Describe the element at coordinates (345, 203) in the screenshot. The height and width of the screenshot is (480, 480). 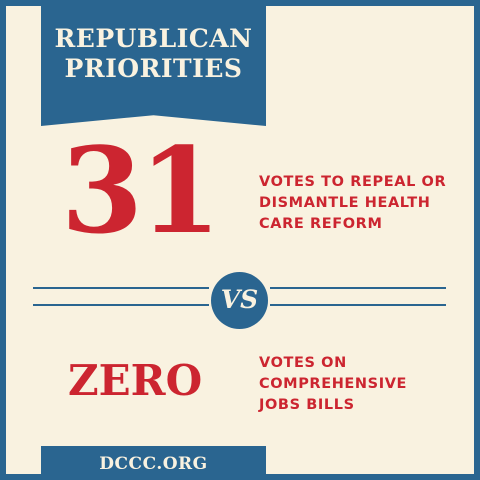
I see `repeal-description-line-2: DISMANTLE HEALTH` at that location.